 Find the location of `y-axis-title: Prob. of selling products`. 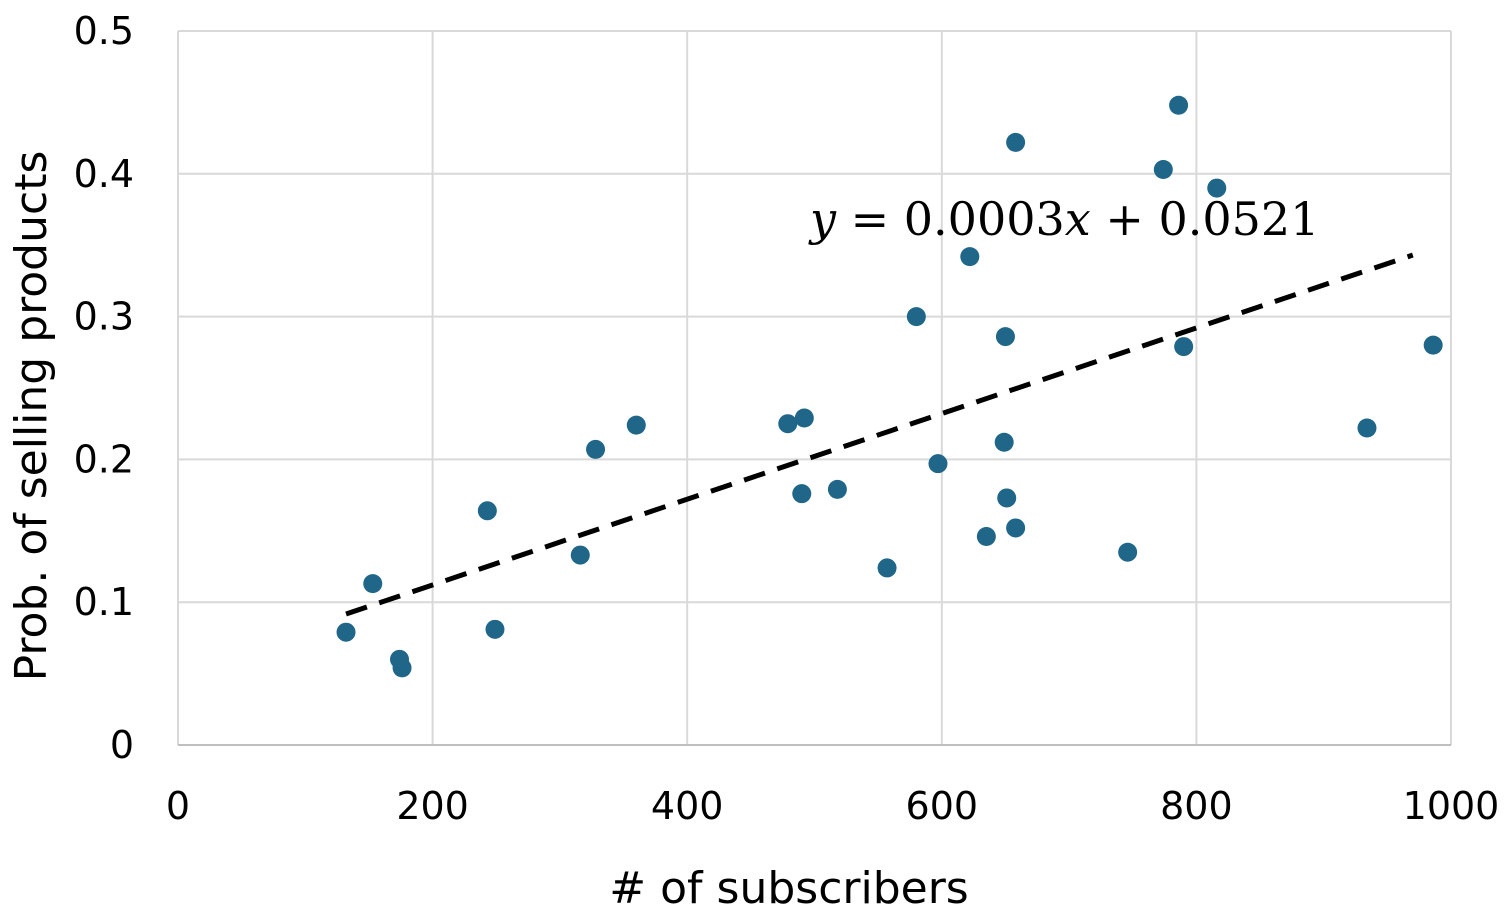

y-axis-title: Prob. of selling products is located at coordinates (31, 416).